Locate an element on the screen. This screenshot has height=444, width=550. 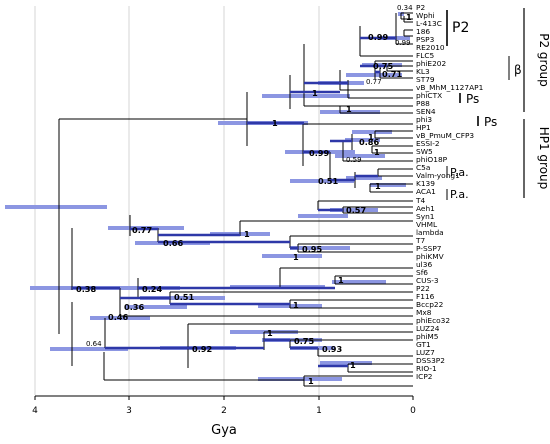
clade-label-hp1-group: HP1 group is located at coordinates (543, 158).